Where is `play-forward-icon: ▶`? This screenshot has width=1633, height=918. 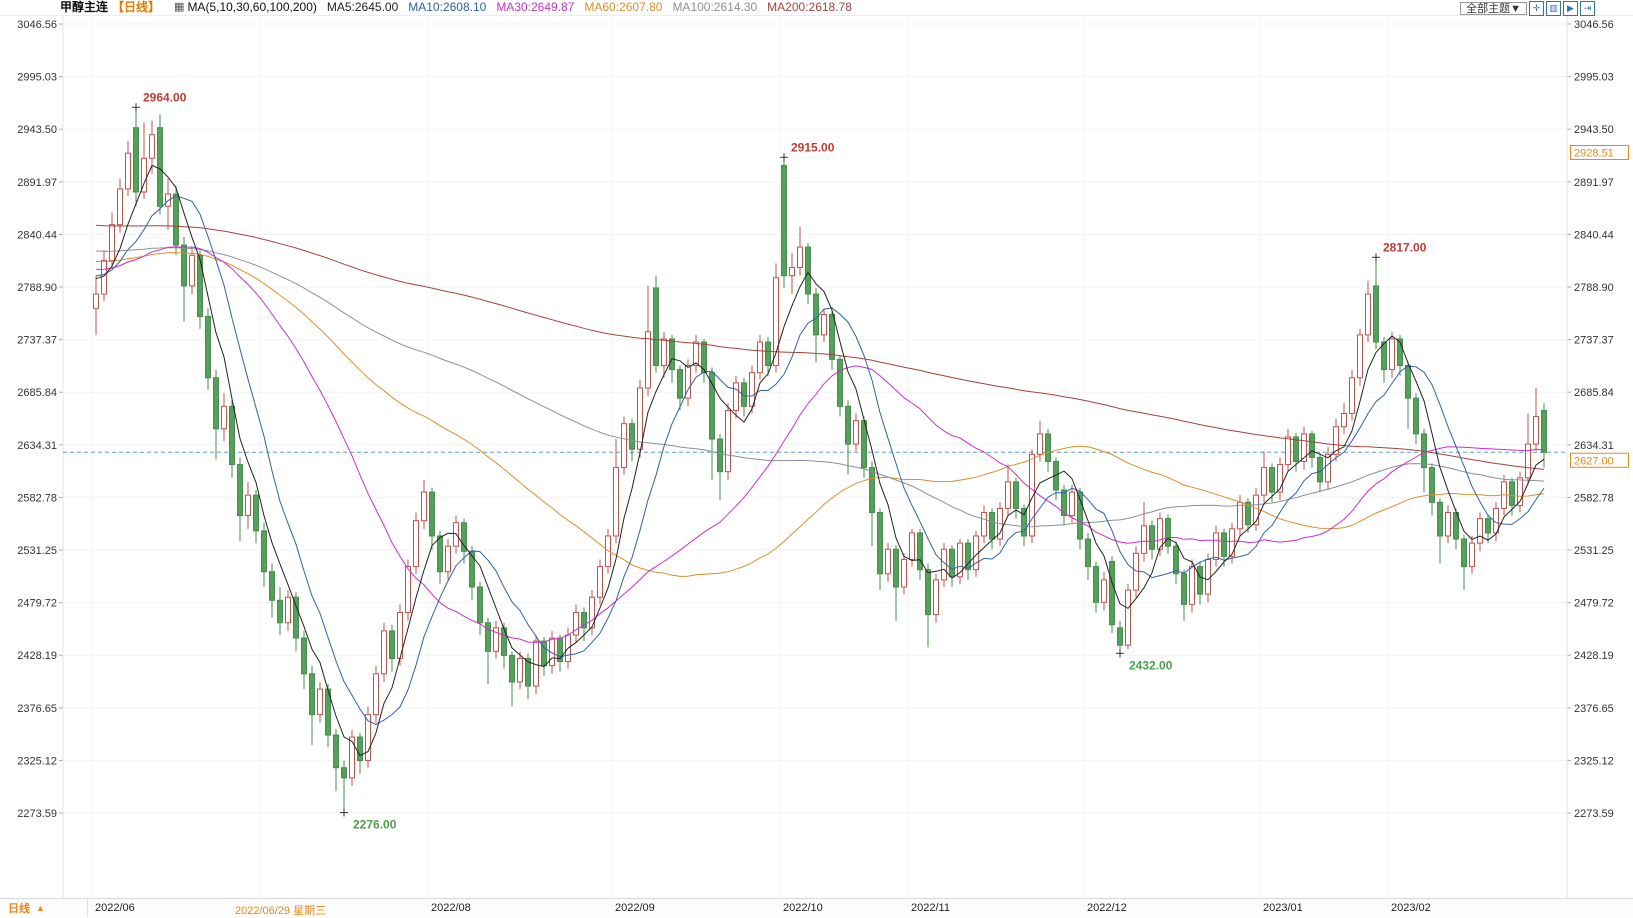 play-forward-icon: ▶ is located at coordinates (1570, 8).